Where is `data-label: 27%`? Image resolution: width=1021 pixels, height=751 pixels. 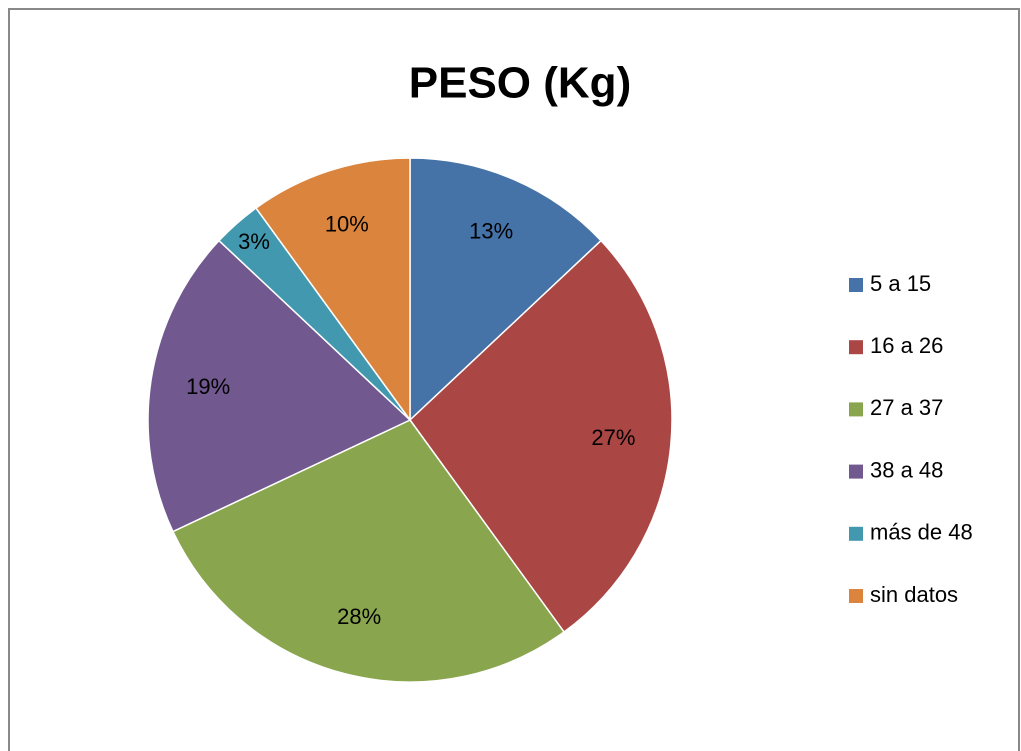 data-label: 27% is located at coordinates (613, 437).